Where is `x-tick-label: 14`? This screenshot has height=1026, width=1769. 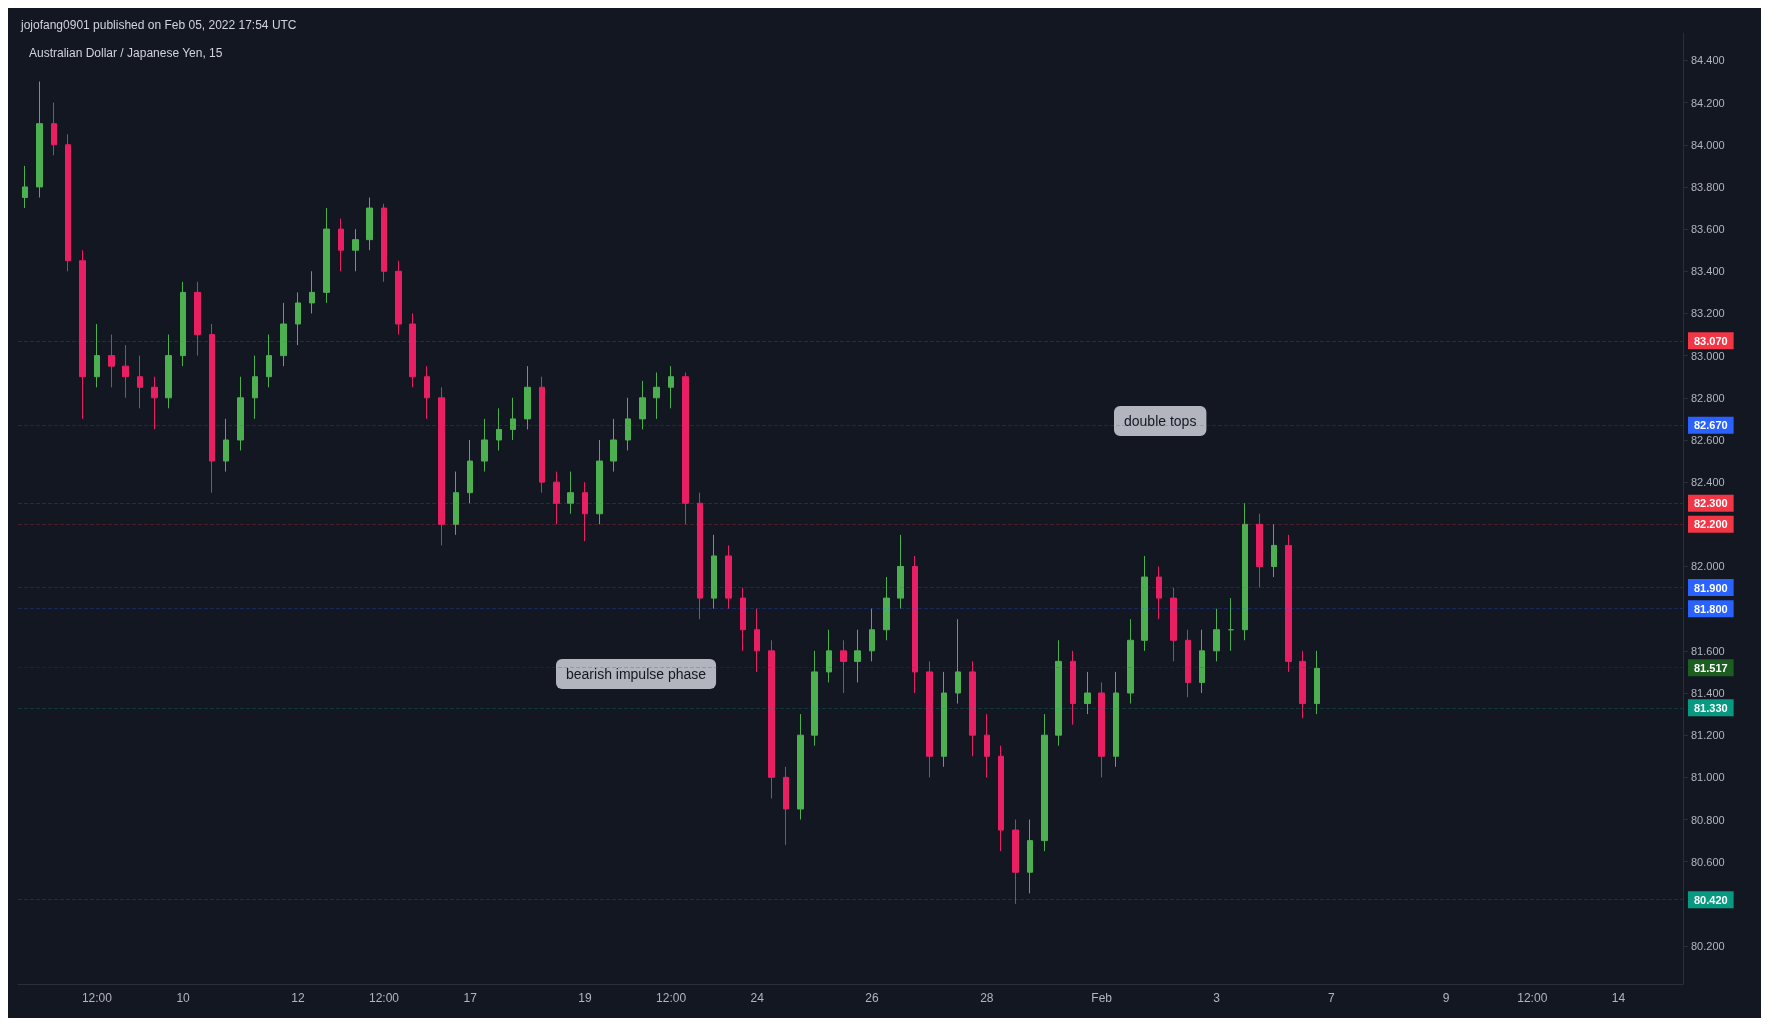 x-tick-label: 14 is located at coordinates (1618, 998).